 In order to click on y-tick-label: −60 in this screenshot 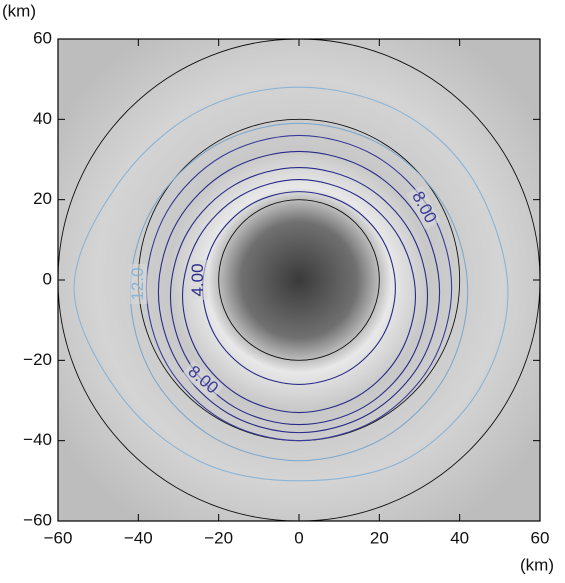, I will do `click(37, 519)`.